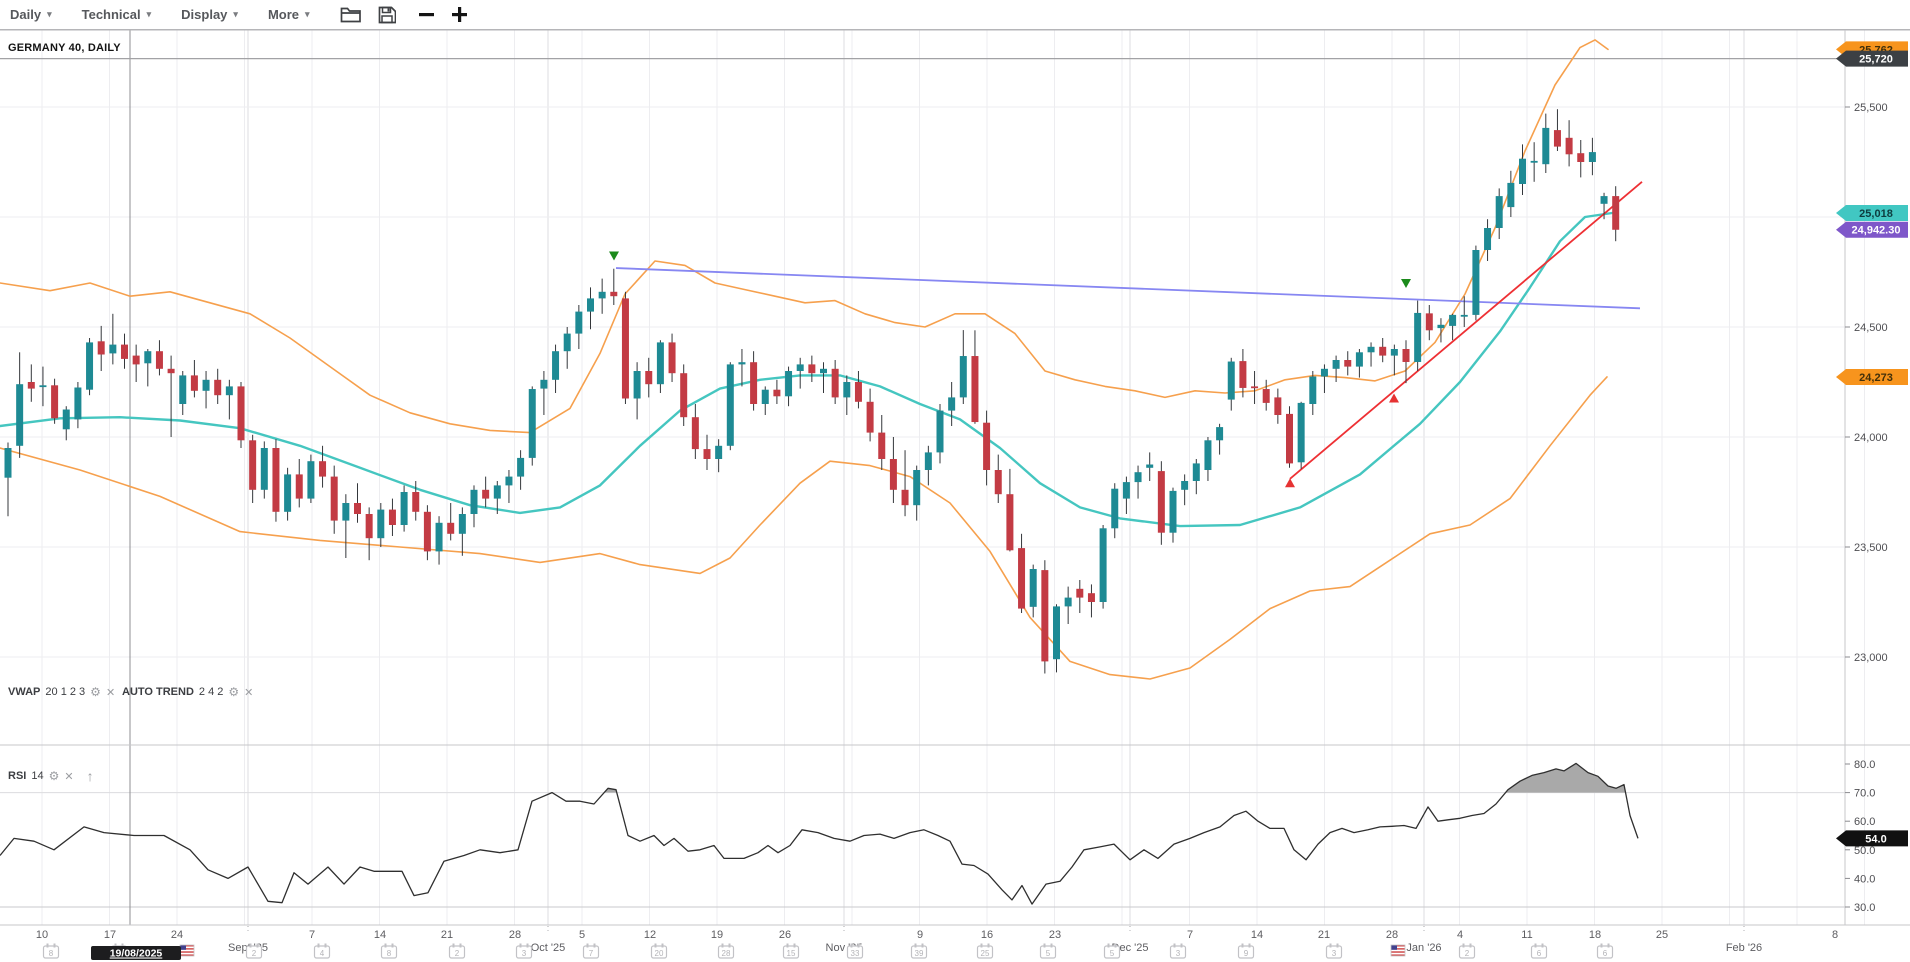 The width and height of the screenshot is (1910, 962). What do you see at coordinates (659, 951) in the screenshot?
I see `calendar-event-icon: 20` at bounding box center [659, 951].